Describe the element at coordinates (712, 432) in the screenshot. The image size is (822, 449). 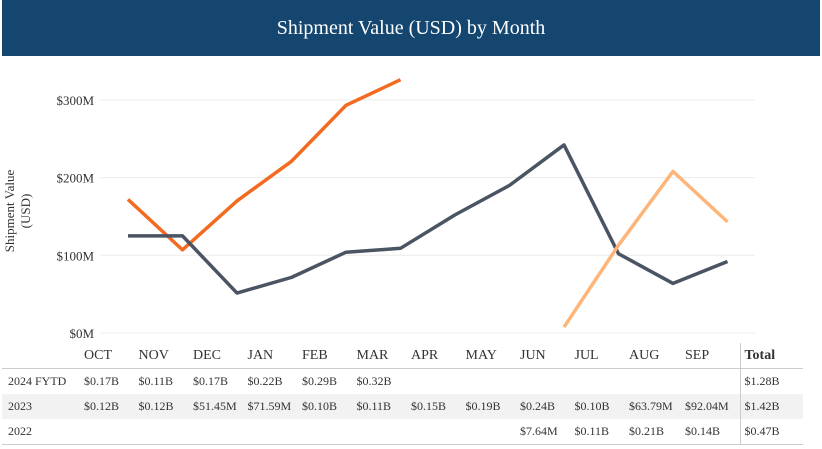
I see `table-cell: $0.14B` at that location.